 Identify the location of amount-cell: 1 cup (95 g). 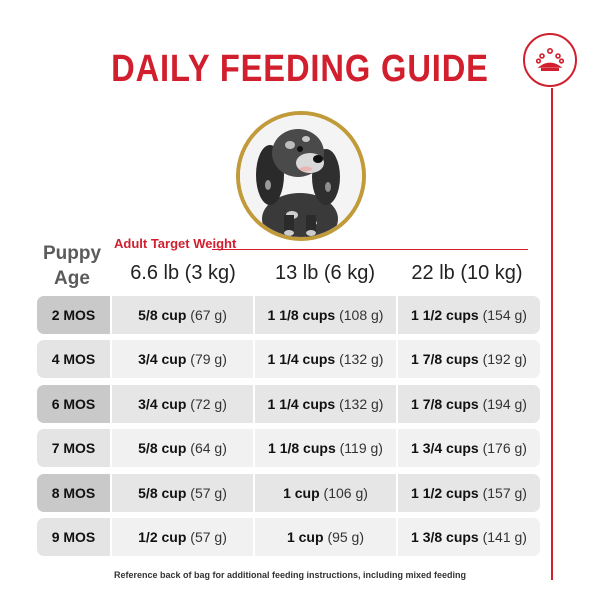
(325, 537).